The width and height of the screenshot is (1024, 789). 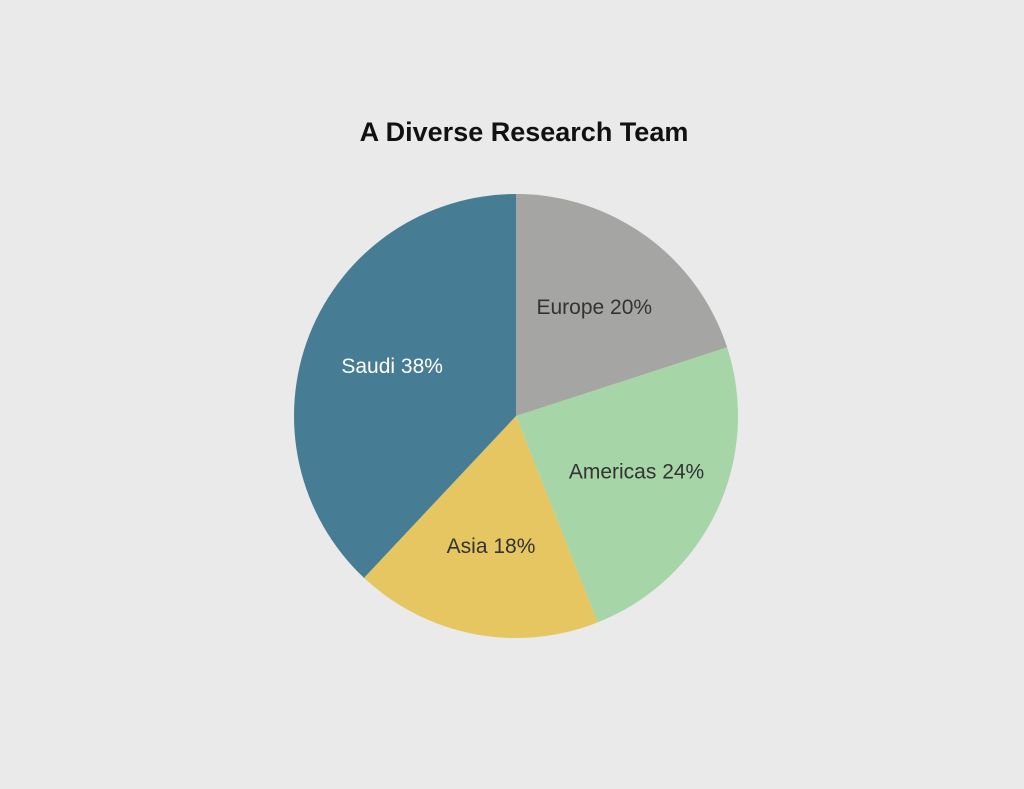 I want to click on slice-label: Americas 24%, so click(x=636, y=471).